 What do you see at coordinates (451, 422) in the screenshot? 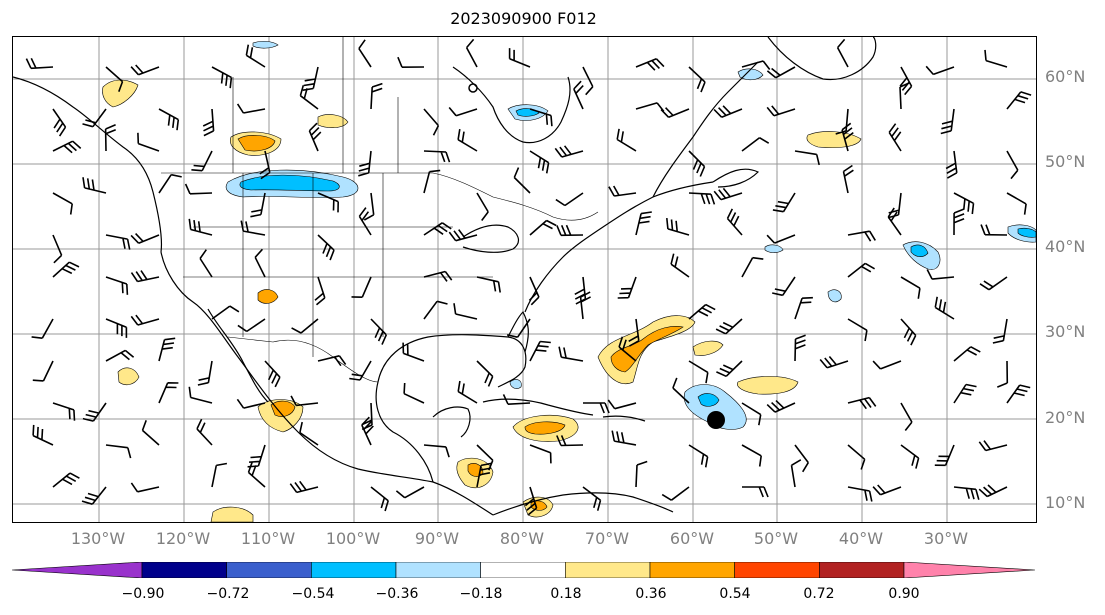
I see `coast-yucatan` at bounding box center [451, 422].